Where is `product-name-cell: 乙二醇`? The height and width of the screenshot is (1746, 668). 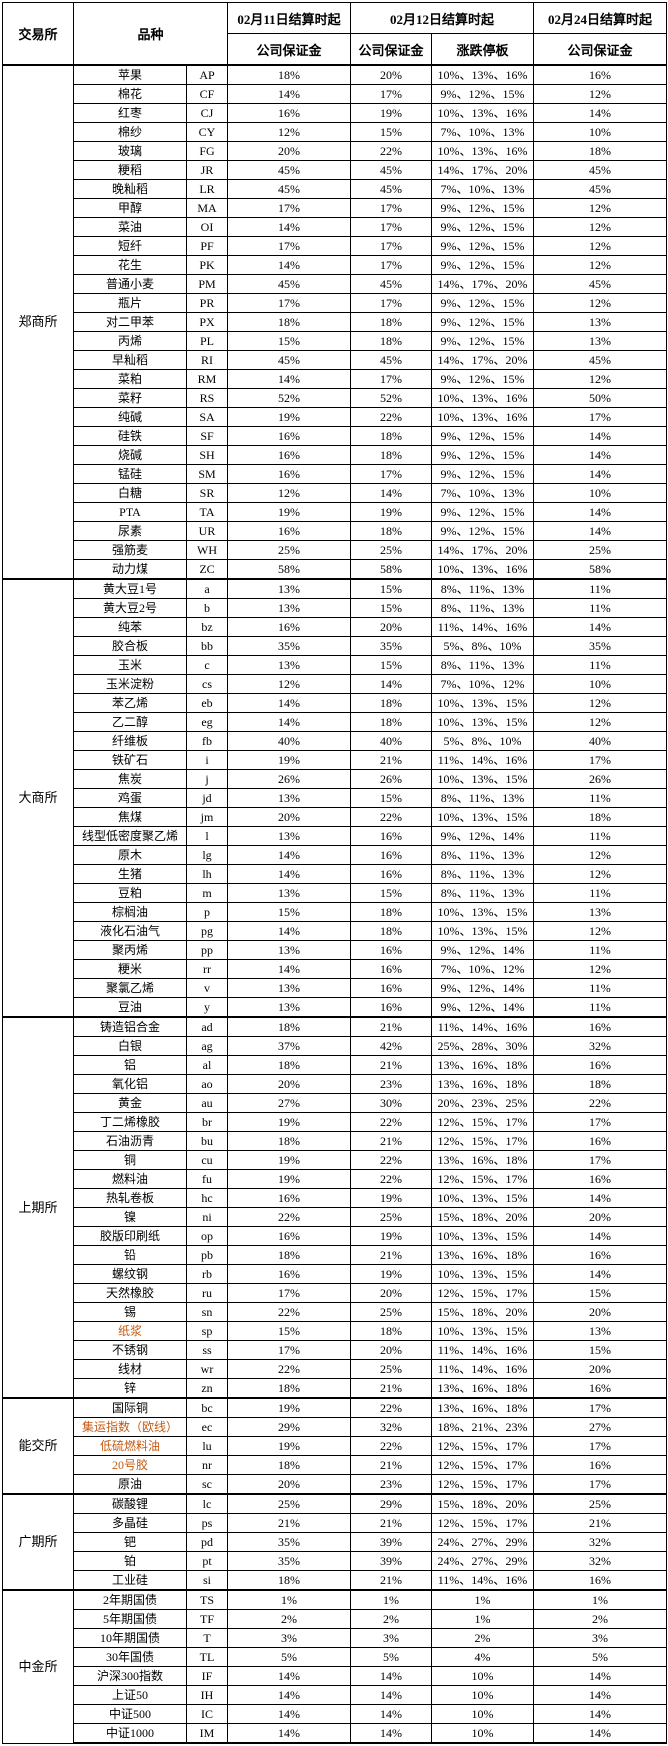
product-name-cell: 乙二醇 is located at coordinates (130, 722).